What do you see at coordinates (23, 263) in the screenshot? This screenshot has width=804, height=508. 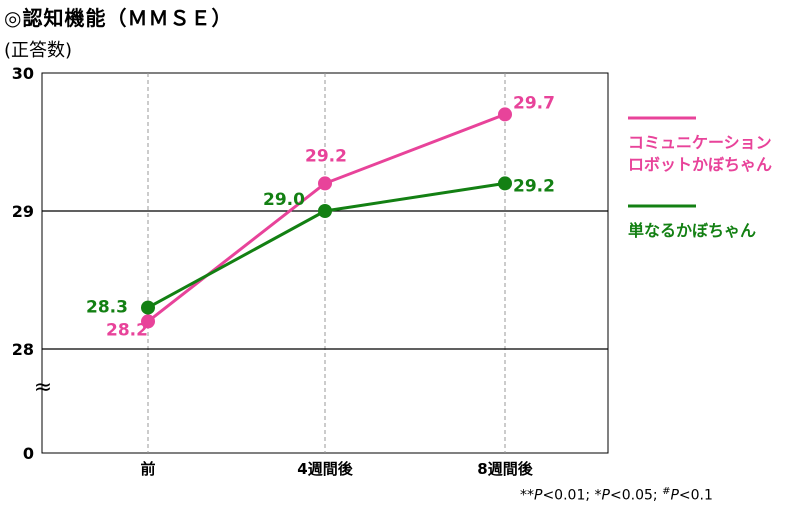 I see `y-tick-labels: 0 28 29 30` at bounding box center [23, 263].